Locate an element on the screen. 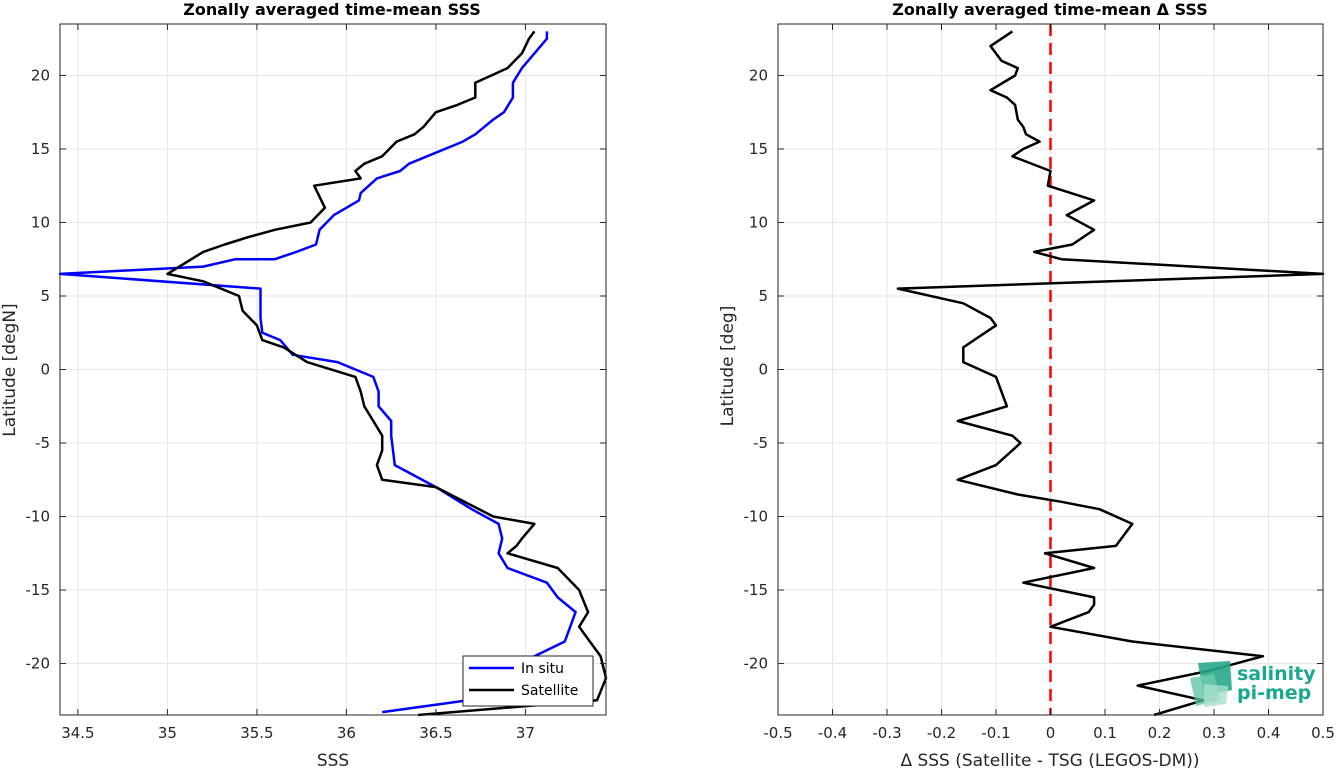 This screenshot has height=769, width=1336. logo-text-line2: pi-mep is located at coordinates (1274, 693).